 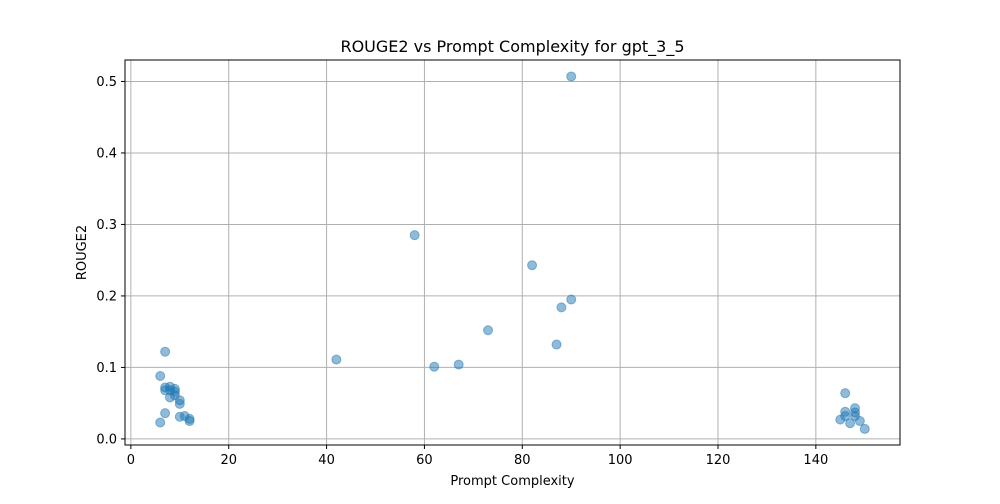 What do you see at coordinates (106, 296) in the screenshot?
I see `y-tick-label: 0.2` at bounding box center [106, 296].